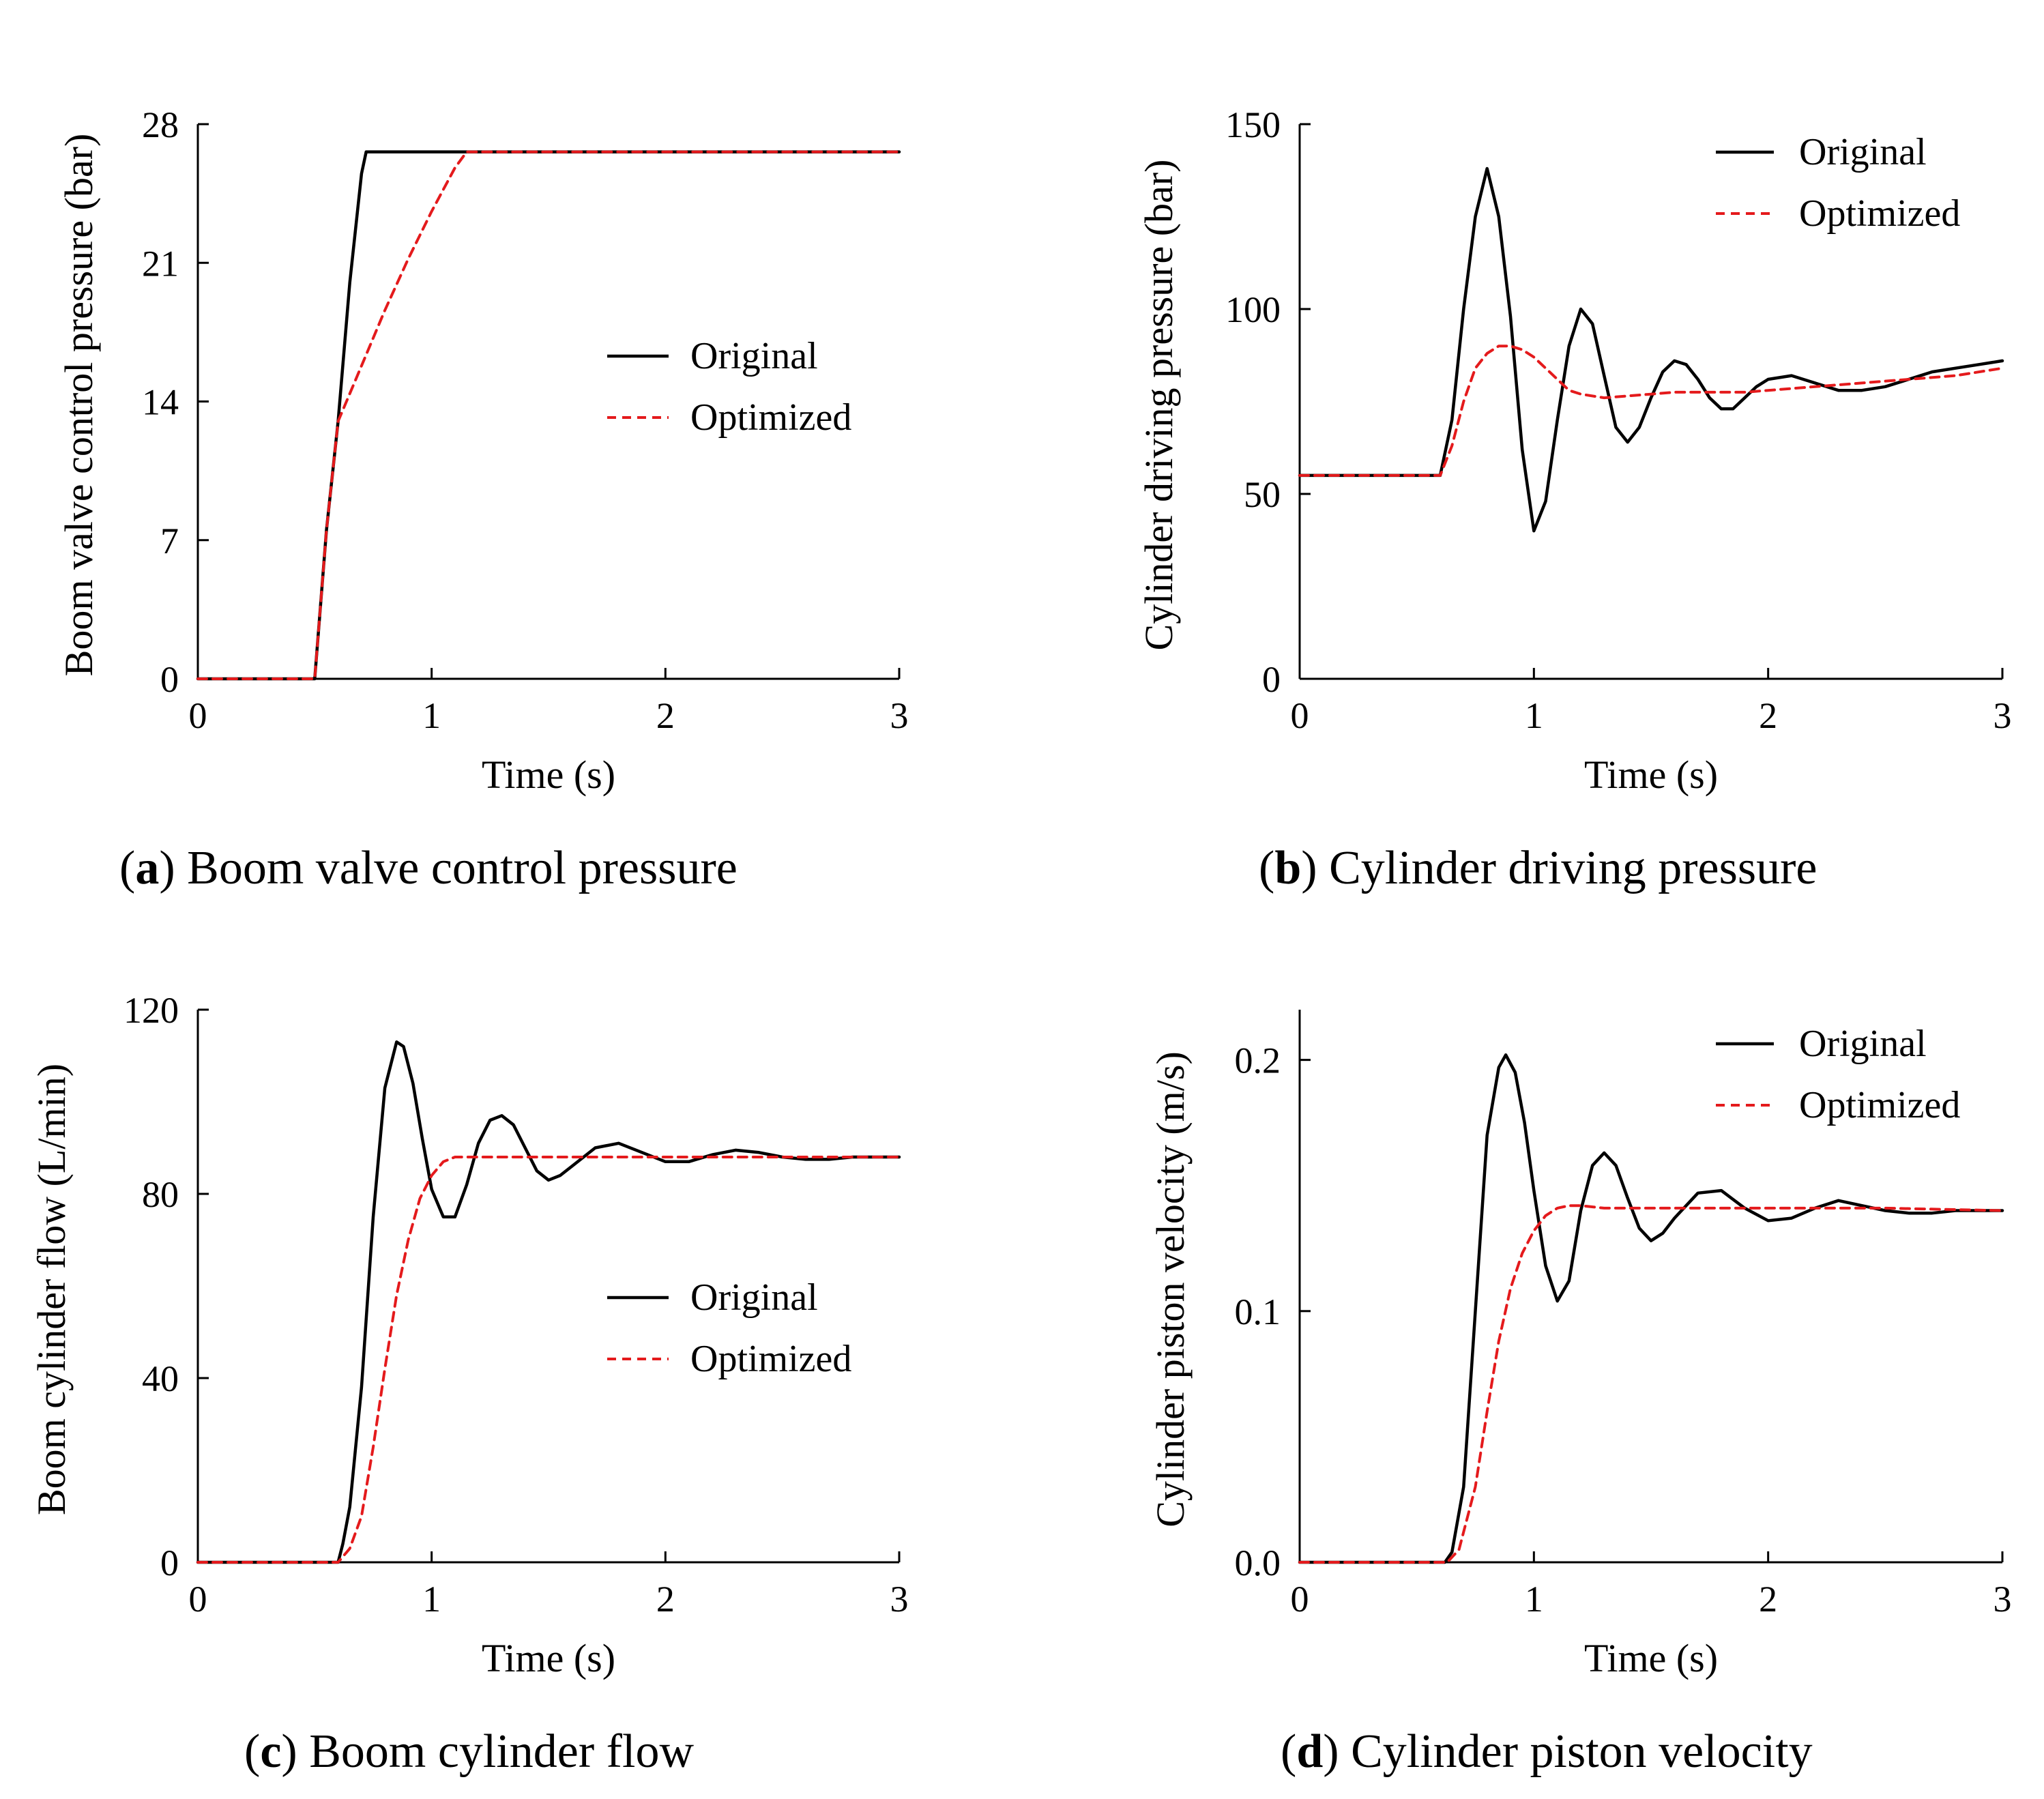 The image size is (2044, 1799). I want to click on caption-letter: c, so click(270, 1751).